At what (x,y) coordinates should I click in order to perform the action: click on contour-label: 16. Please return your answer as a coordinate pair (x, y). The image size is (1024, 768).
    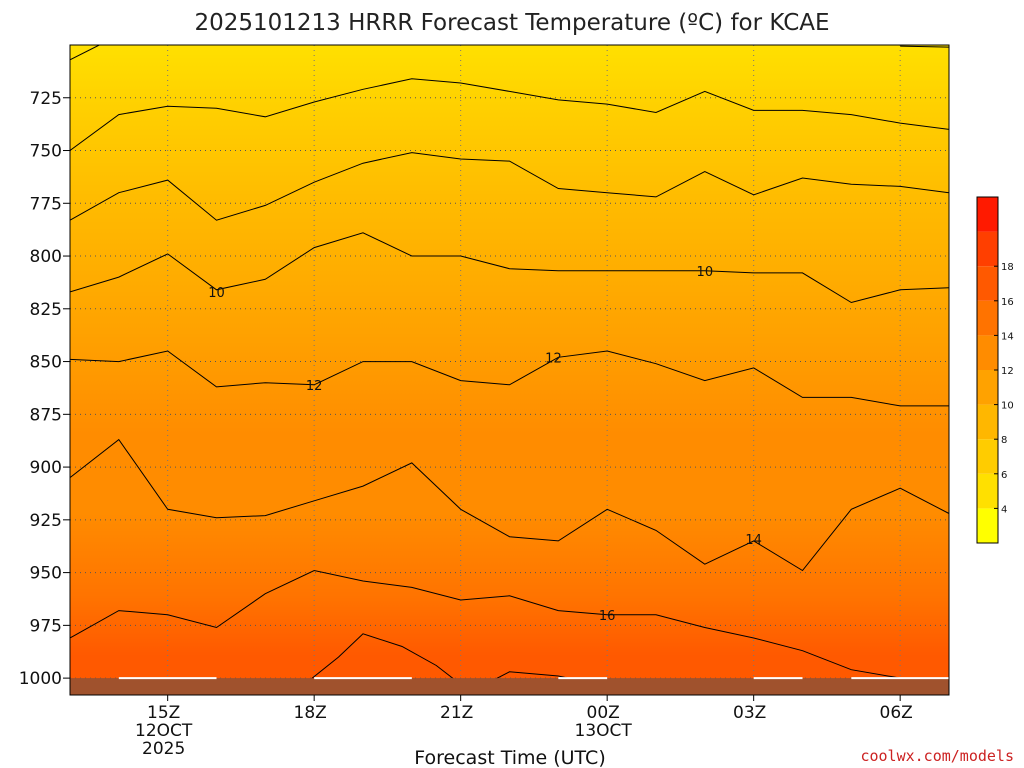
    Looking at the image, I should click on (607, 616).